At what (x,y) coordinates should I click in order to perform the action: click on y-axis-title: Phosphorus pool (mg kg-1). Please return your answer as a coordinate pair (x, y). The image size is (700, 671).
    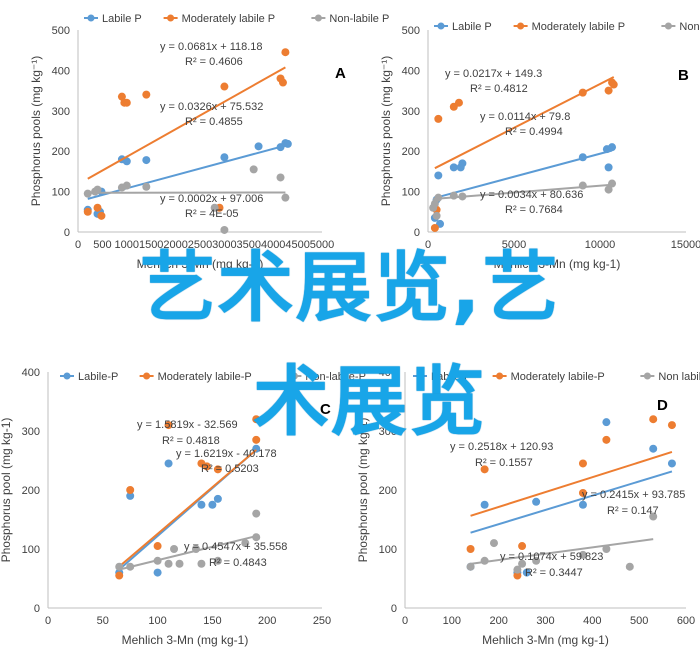
    Looking at the image, I should click on (363, 490).